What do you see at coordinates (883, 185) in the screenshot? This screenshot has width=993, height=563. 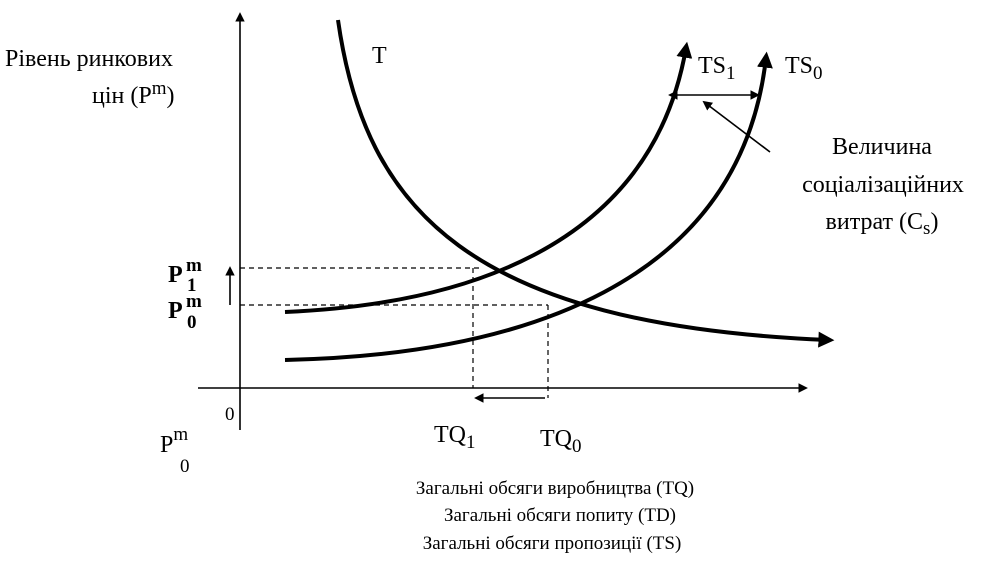 I see `annotation-line2: соціалізаційних` at bounding box center [883, 185].